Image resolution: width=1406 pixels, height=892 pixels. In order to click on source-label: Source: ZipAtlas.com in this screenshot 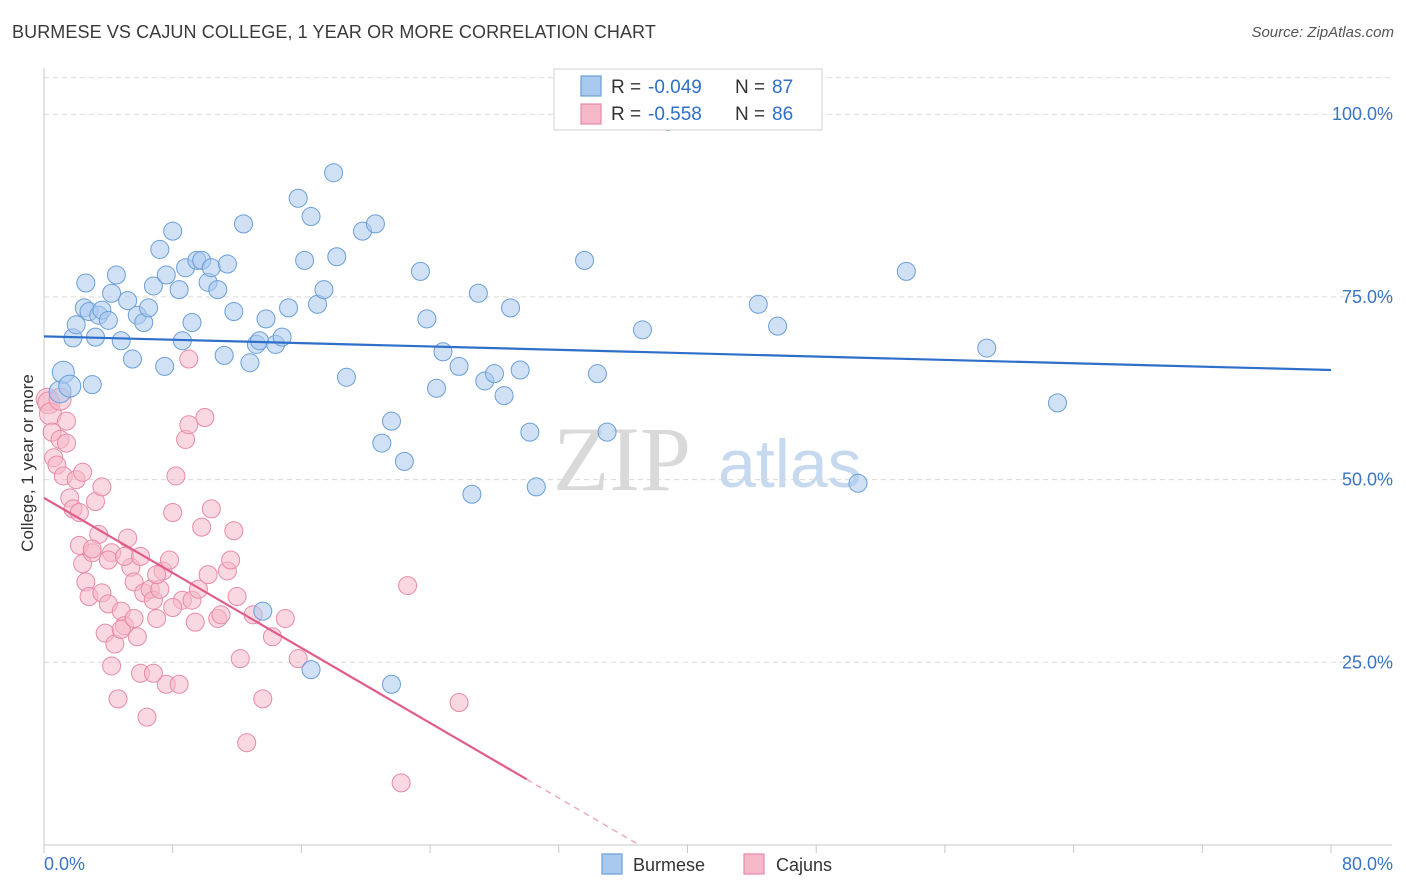, I will do `click(1322, 32)`.